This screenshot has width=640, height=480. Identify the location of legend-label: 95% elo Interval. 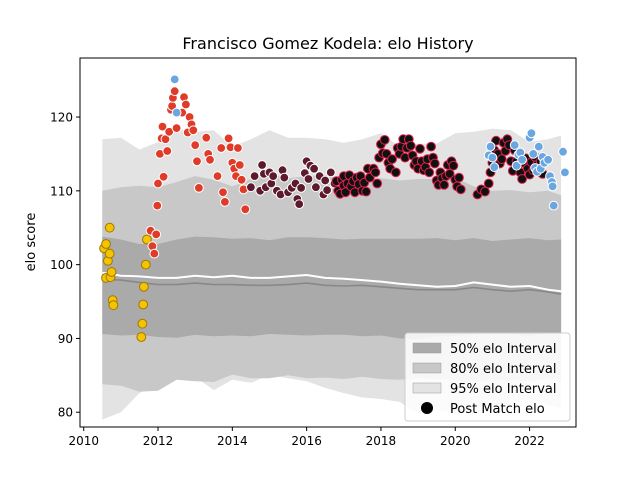
(503, 389).